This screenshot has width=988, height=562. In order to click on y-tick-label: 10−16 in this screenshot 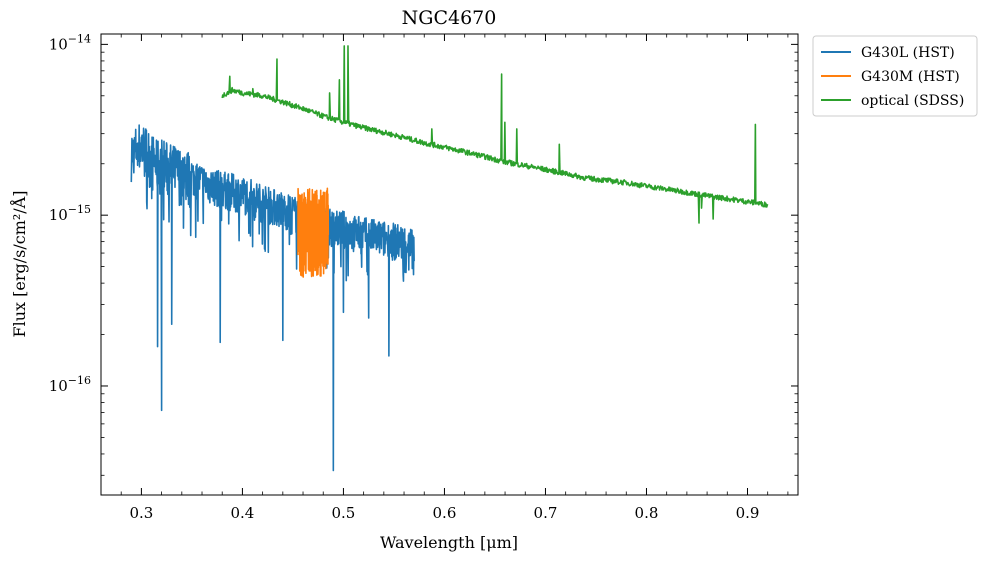, I will do `click(70, 384)`.